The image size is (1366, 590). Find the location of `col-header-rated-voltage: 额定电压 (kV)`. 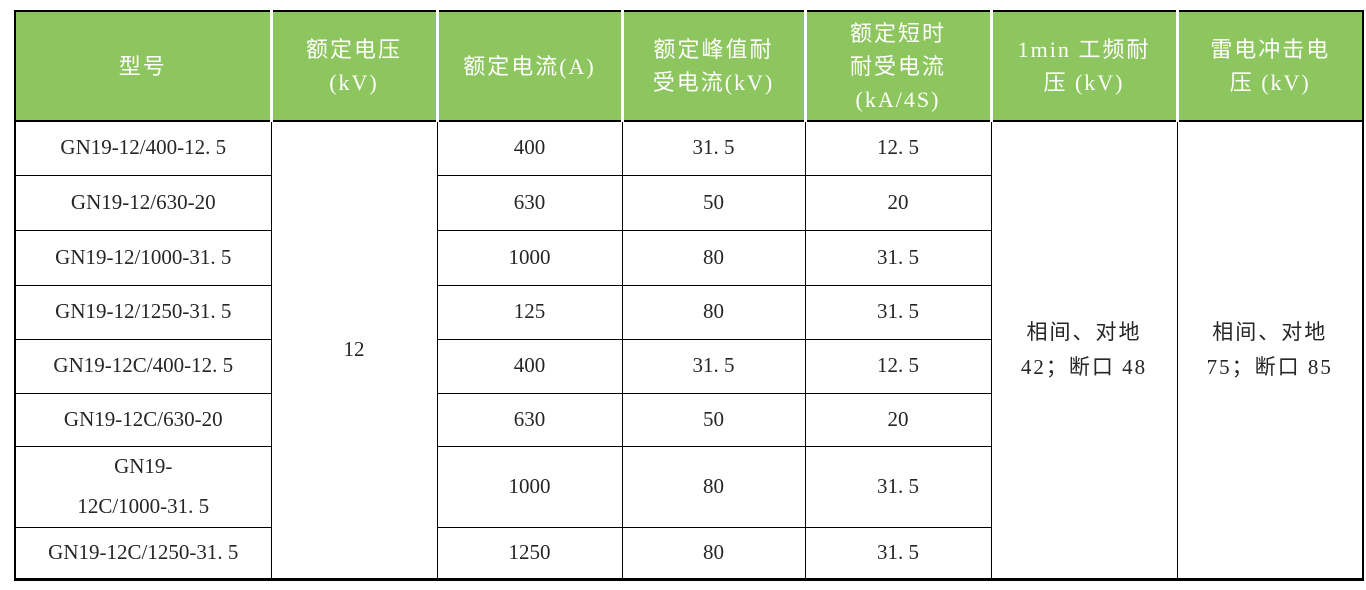

col-header-rated-voltage: 额定电压 (kV) is located at coordinates (354, 66).